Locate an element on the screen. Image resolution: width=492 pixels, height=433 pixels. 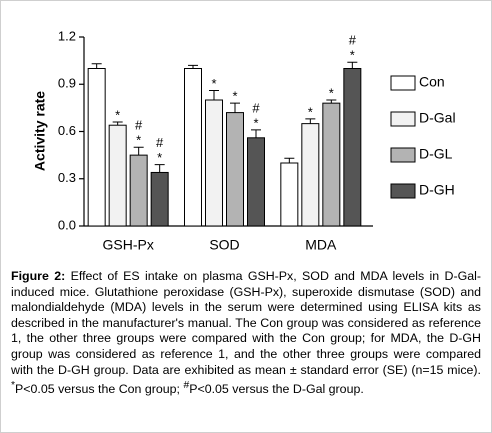
y-tick-label: 0.3 is located at coordinates (67, 177).